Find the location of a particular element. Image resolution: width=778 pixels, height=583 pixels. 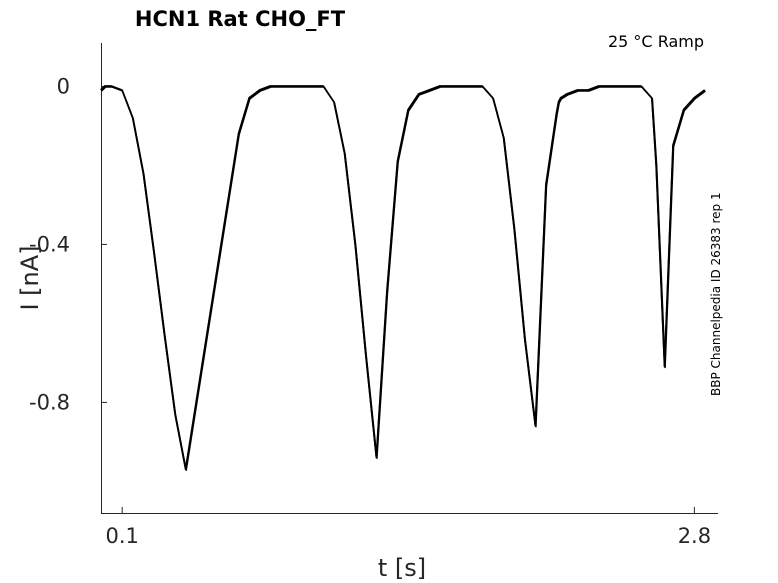

y-tick-label: -0.8 is located at coordinates (49, 402).